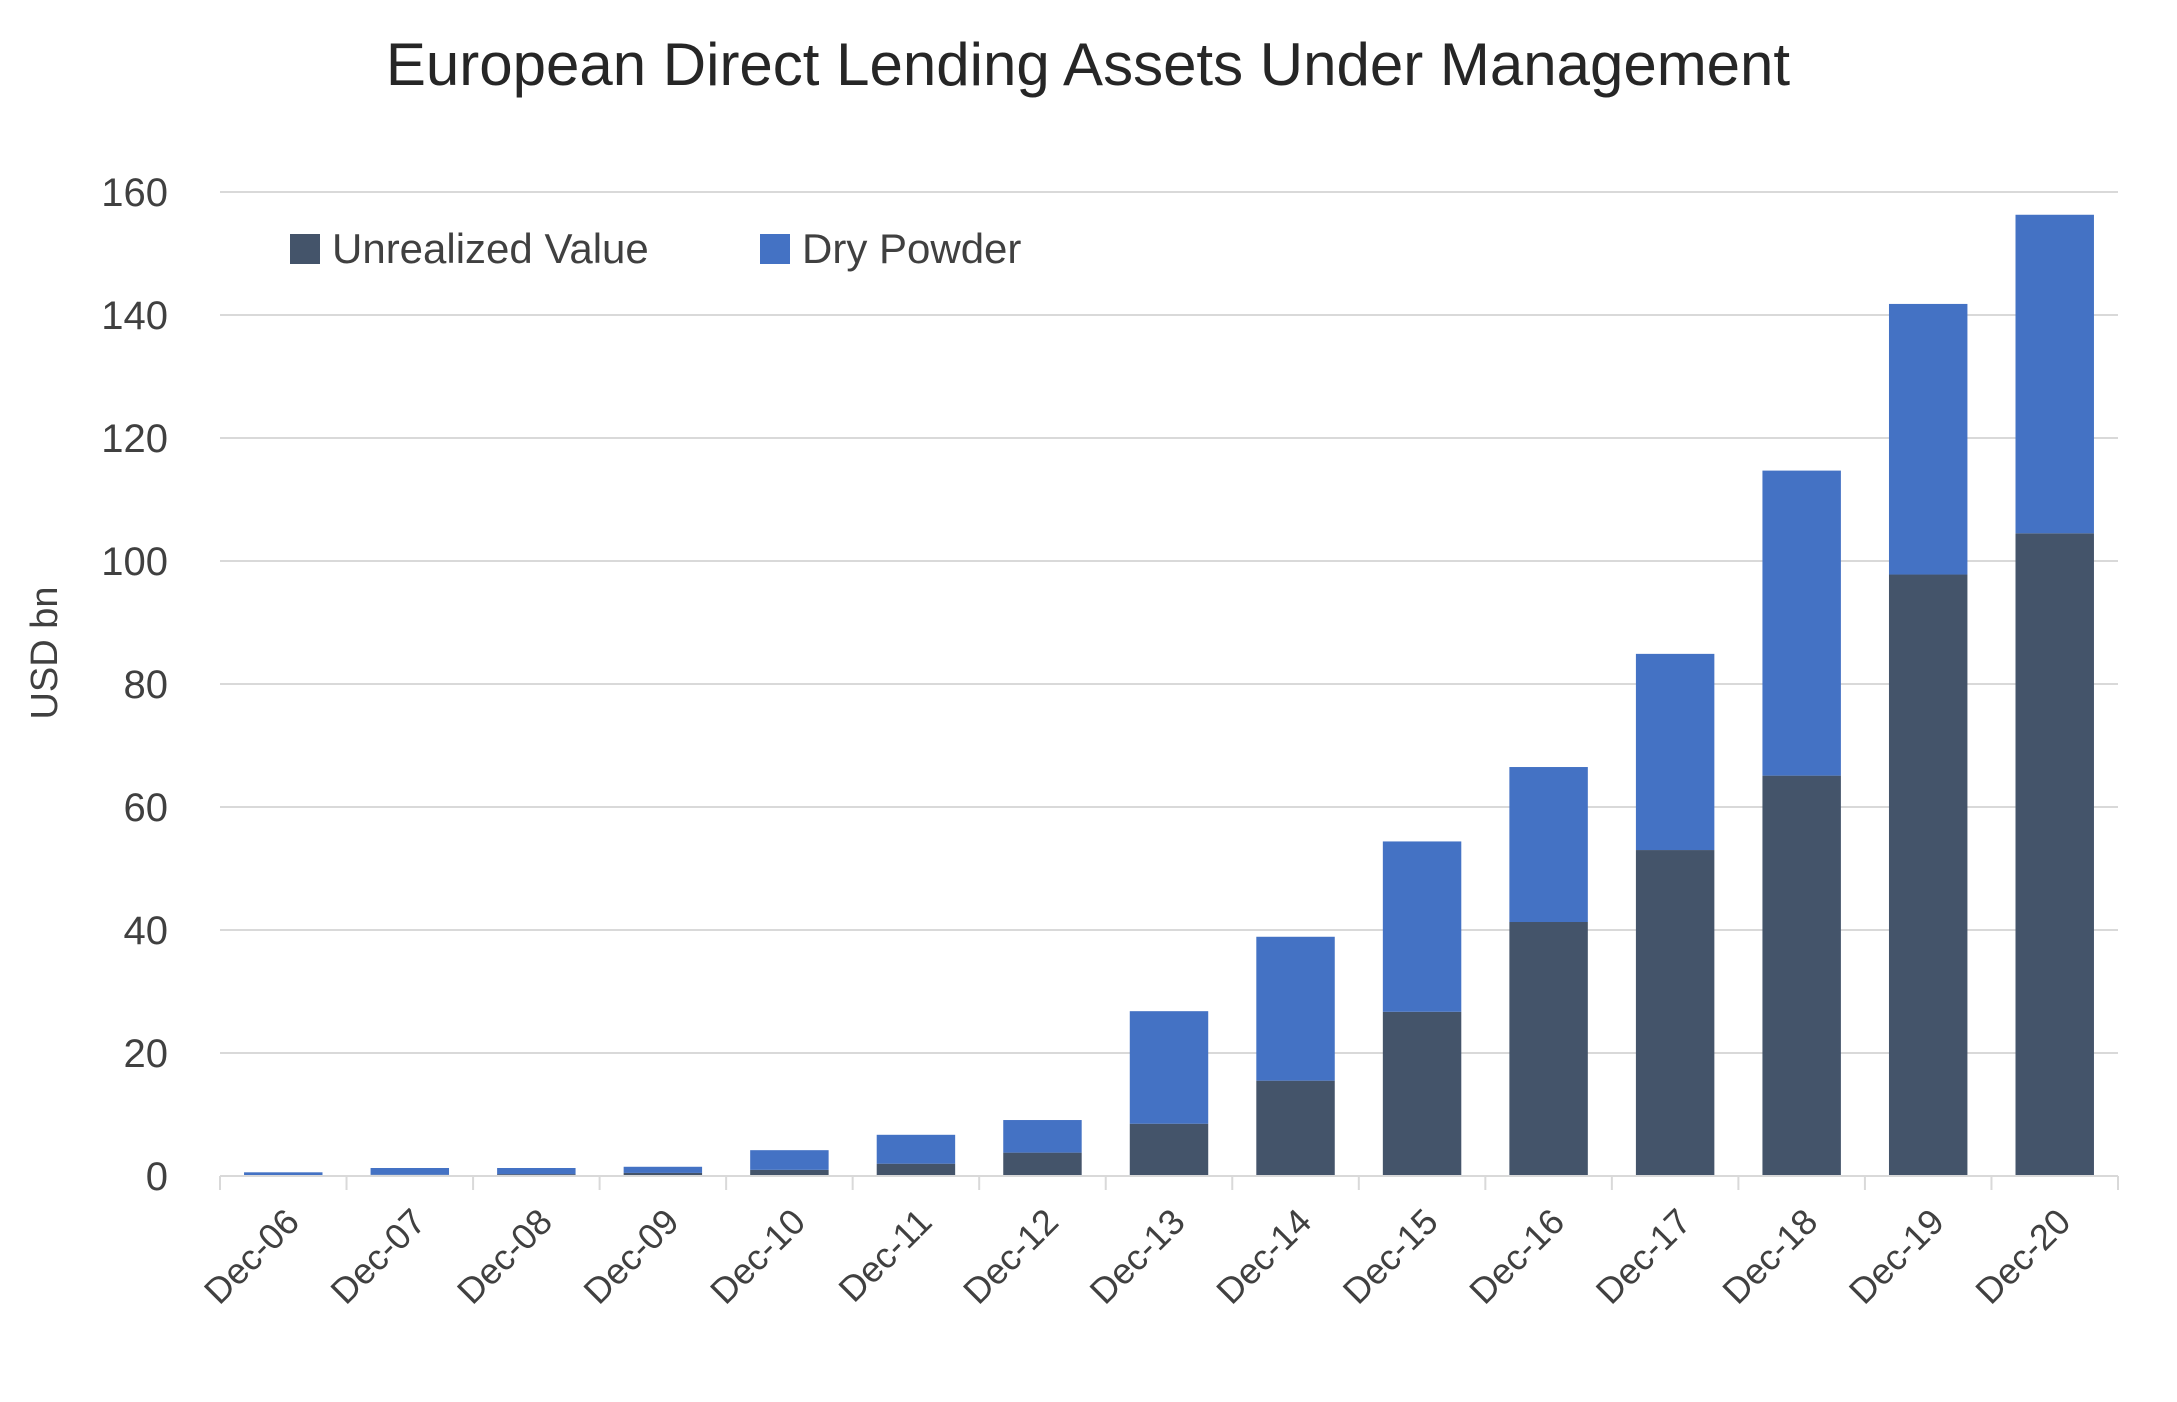 The image size is (2177, 1402). What do you see at coordinates (305, 249) in the screenshot?
I see `legend-swatch-unrealized-value` at bounding box center [305, 249].